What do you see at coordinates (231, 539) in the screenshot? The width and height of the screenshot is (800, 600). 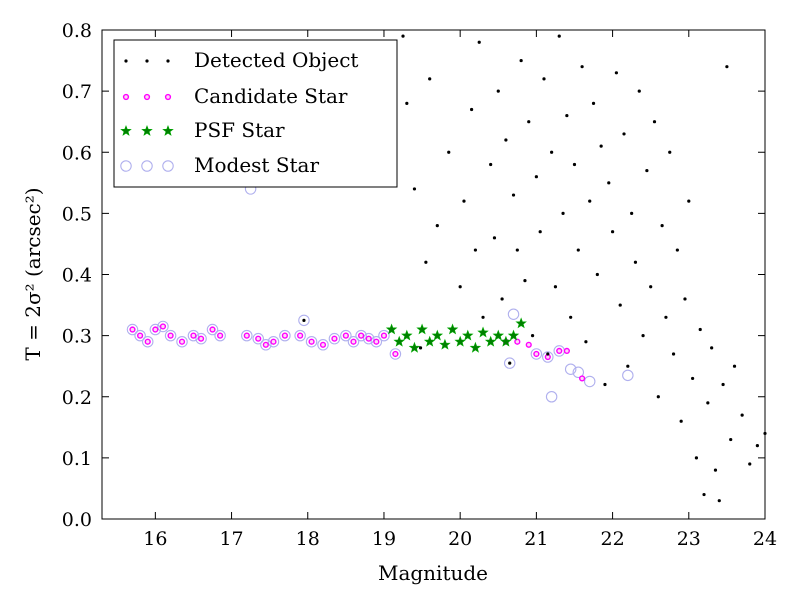 I see `x-tick-label: 17` at bounding box center [231, 539].